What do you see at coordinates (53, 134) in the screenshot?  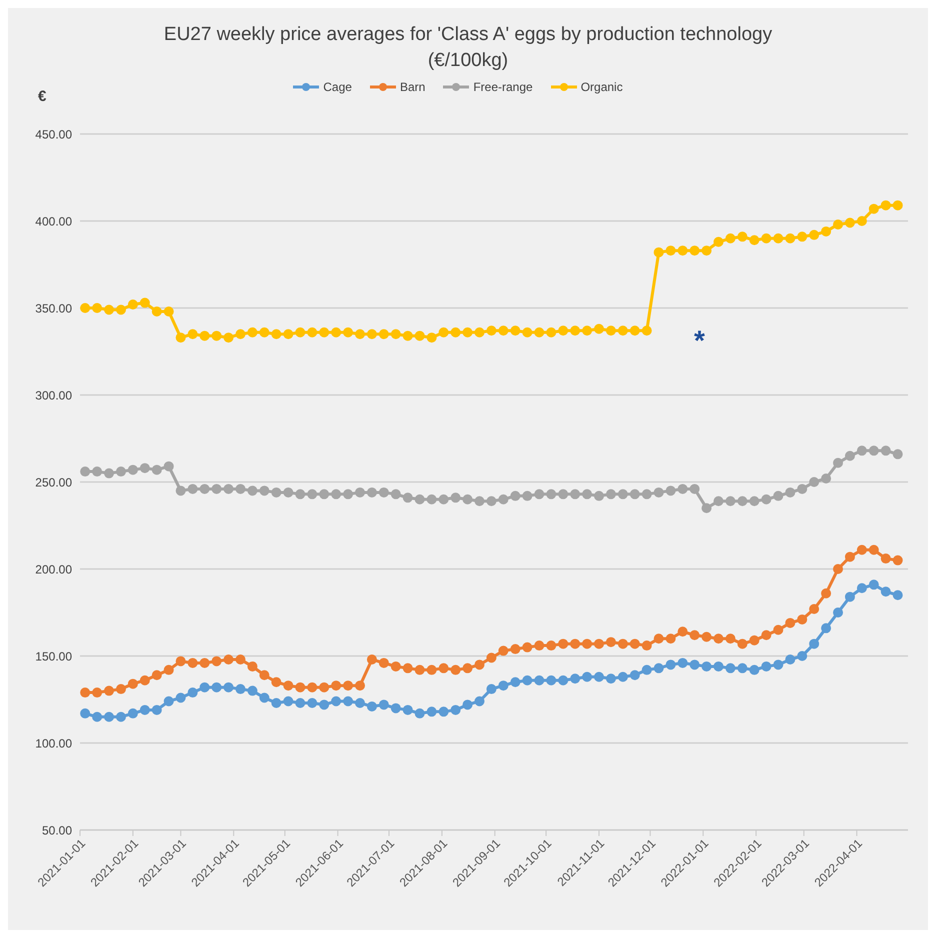 I see `y-tick-label: 450.00` at bounding box center [53, 134].